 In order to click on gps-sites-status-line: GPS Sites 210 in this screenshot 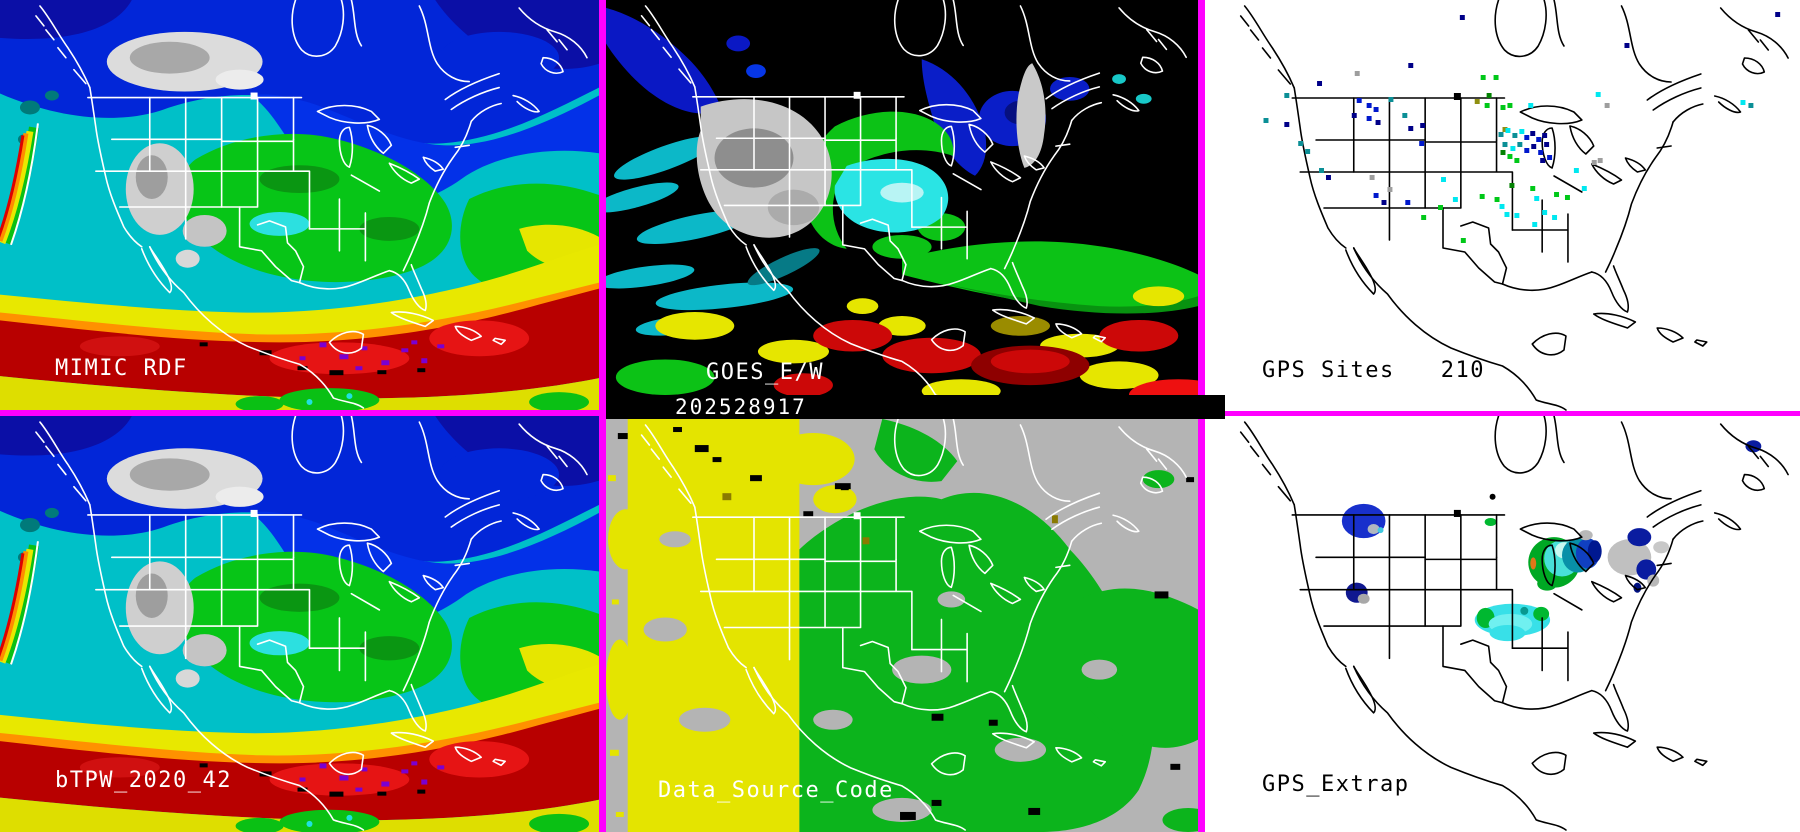, I will do `click(1373, 370)`.